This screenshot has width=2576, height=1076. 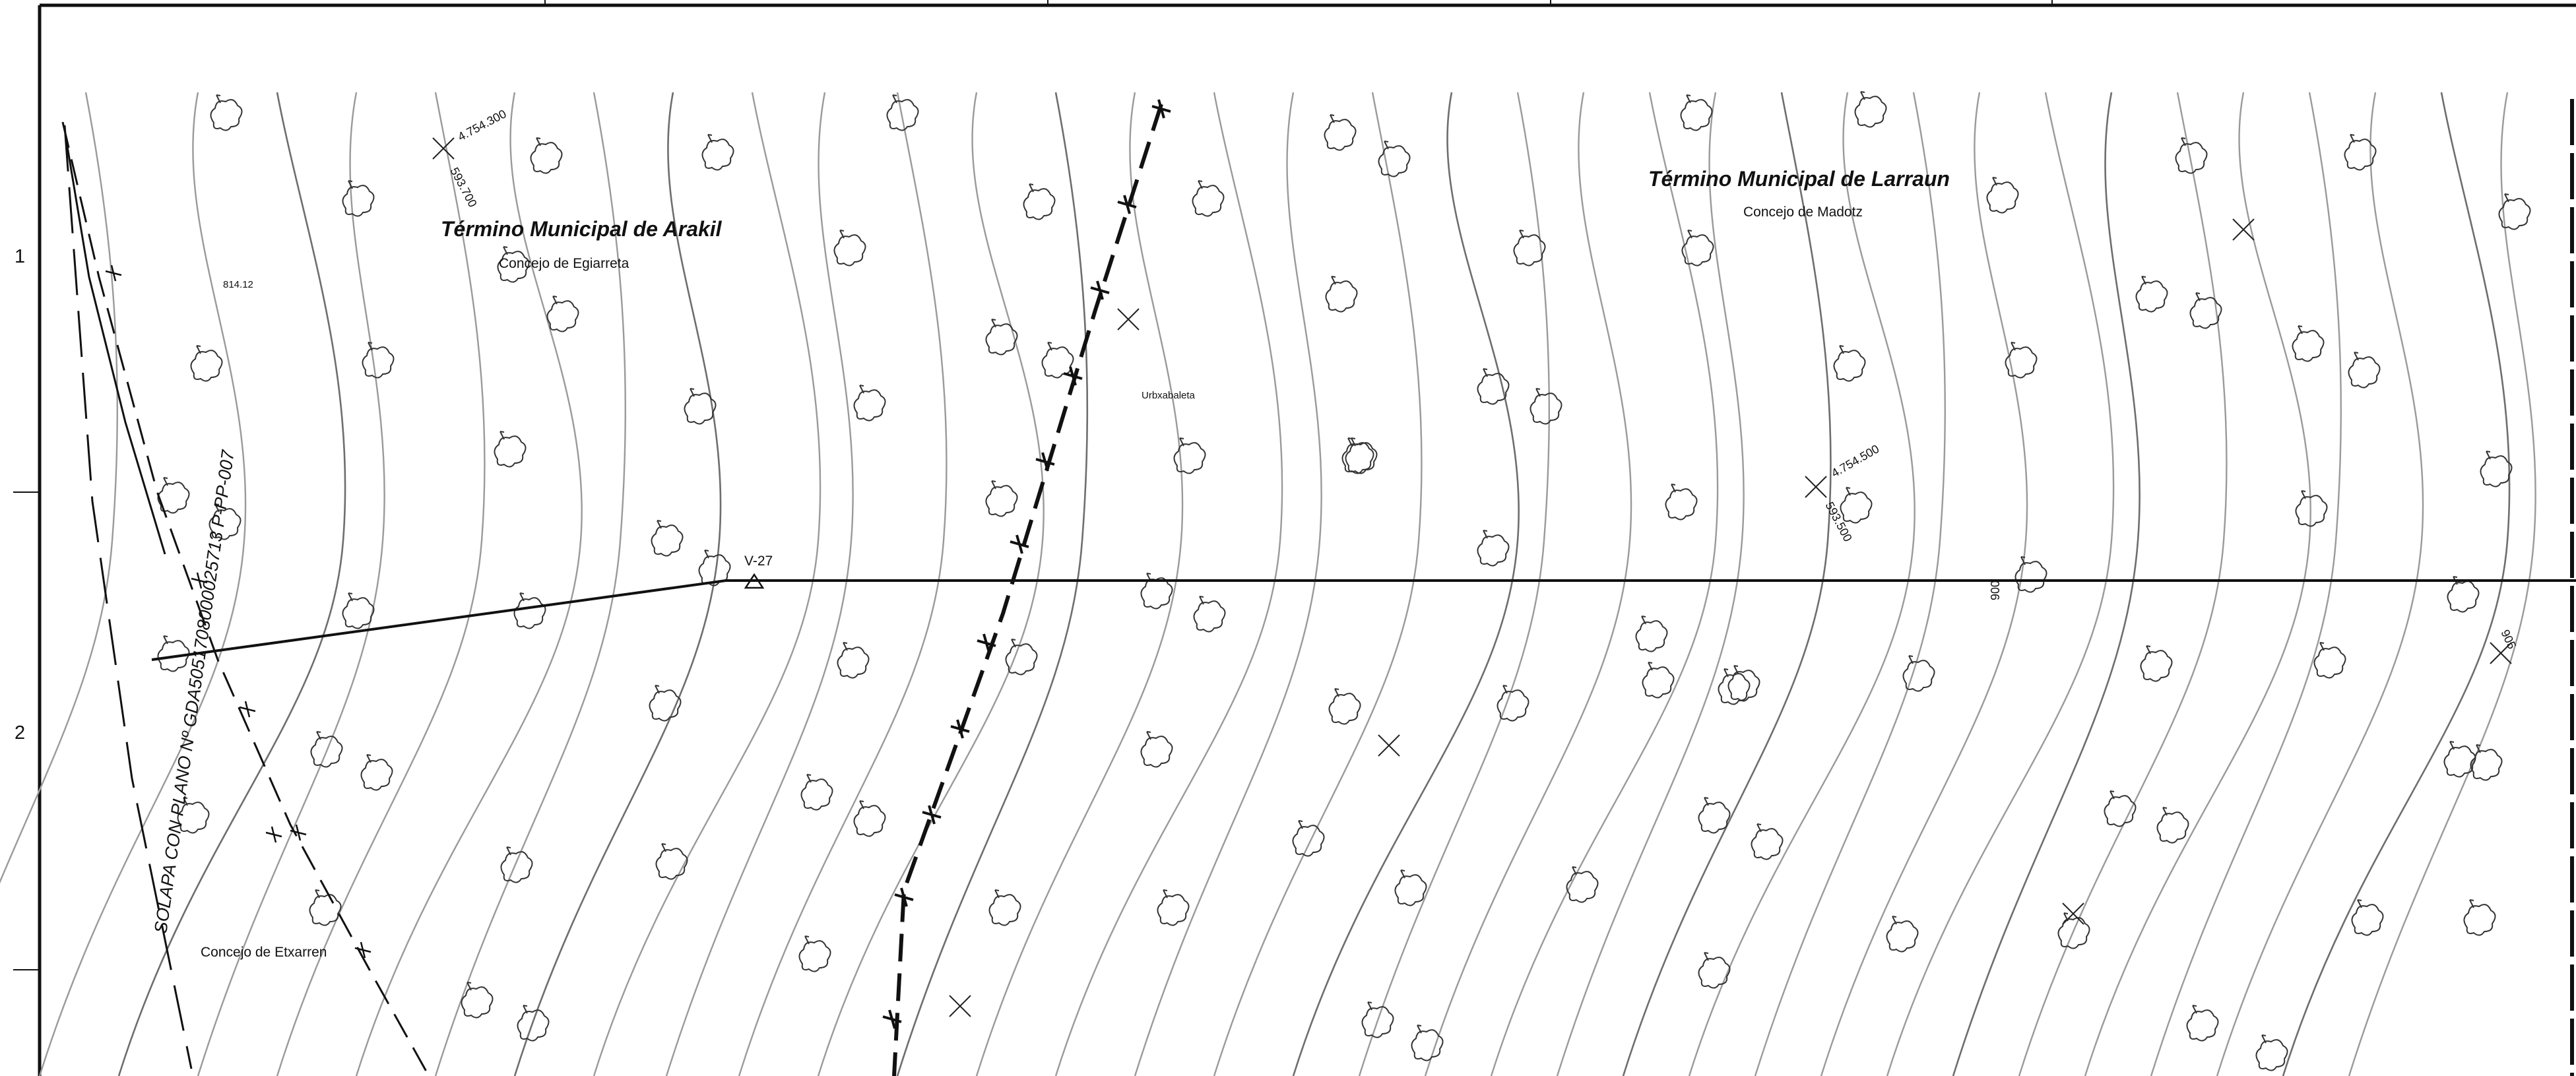 I want to click on contour-label-905: 905, so click(x=2508, y=639).